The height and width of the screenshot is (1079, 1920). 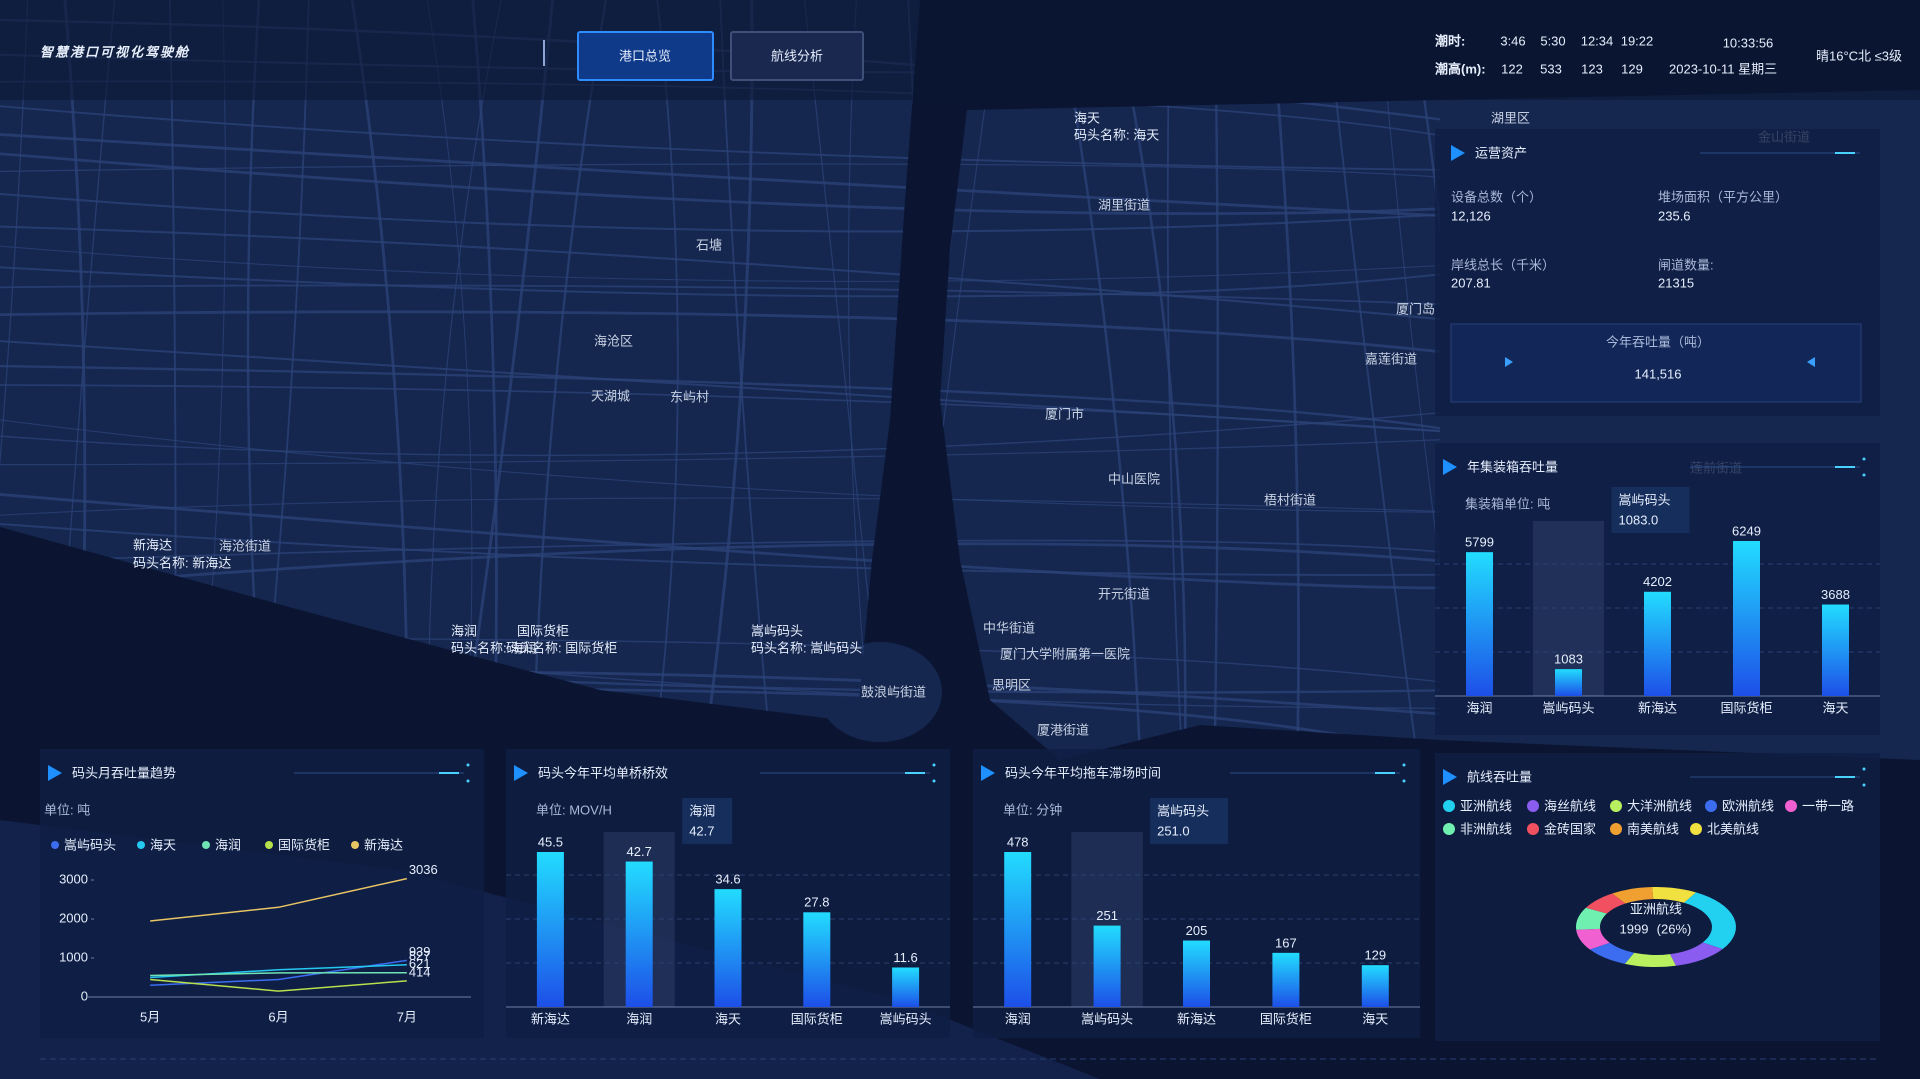 What do you see at coordinates (1018, 841) in the screenshot?
I see `data-label: 478` at bounding box center [1018, 841].